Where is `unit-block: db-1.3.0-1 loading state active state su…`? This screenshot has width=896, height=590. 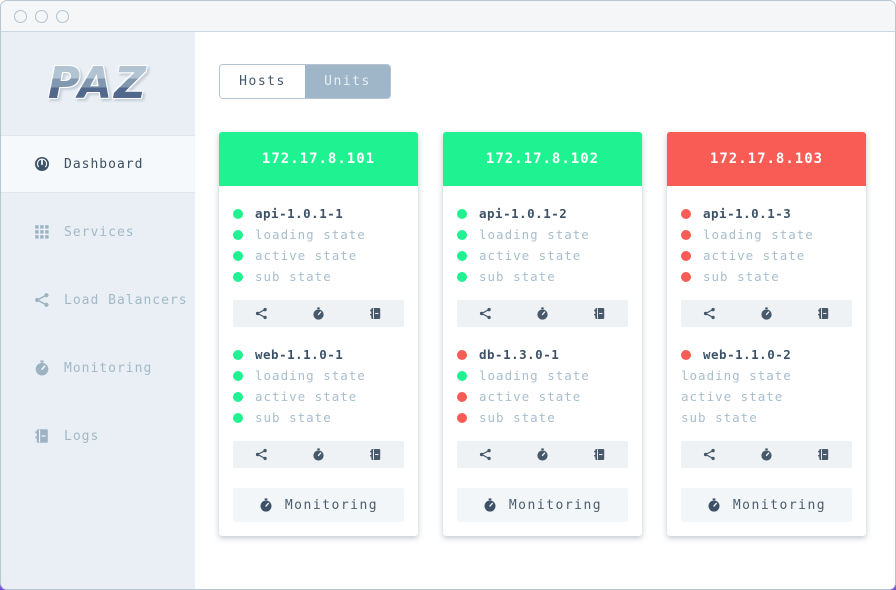 unit-block: db-1.3.0-1 loading state active state su… is located at coordinates (542, 377).